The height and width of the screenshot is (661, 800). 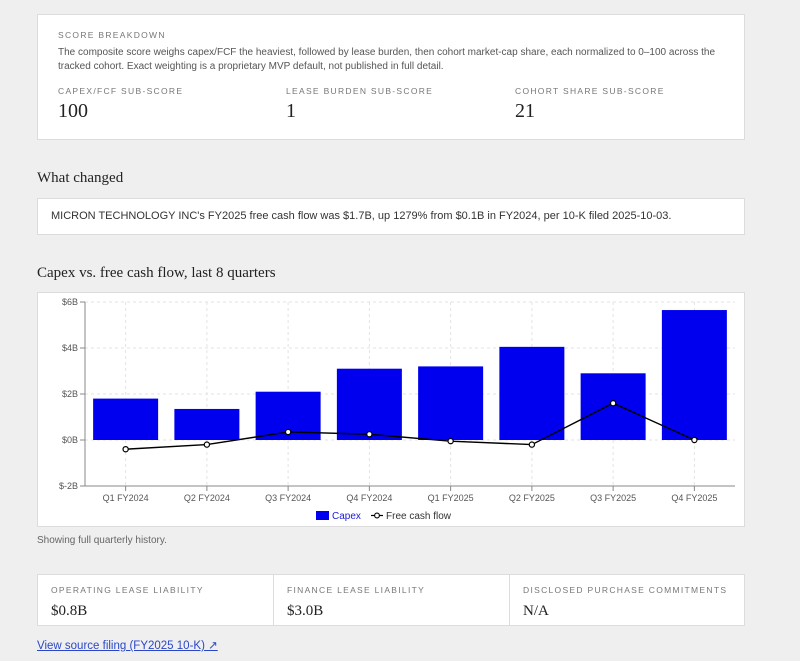 I want to click on subscore-value: 21, so click(x=525, y=111).